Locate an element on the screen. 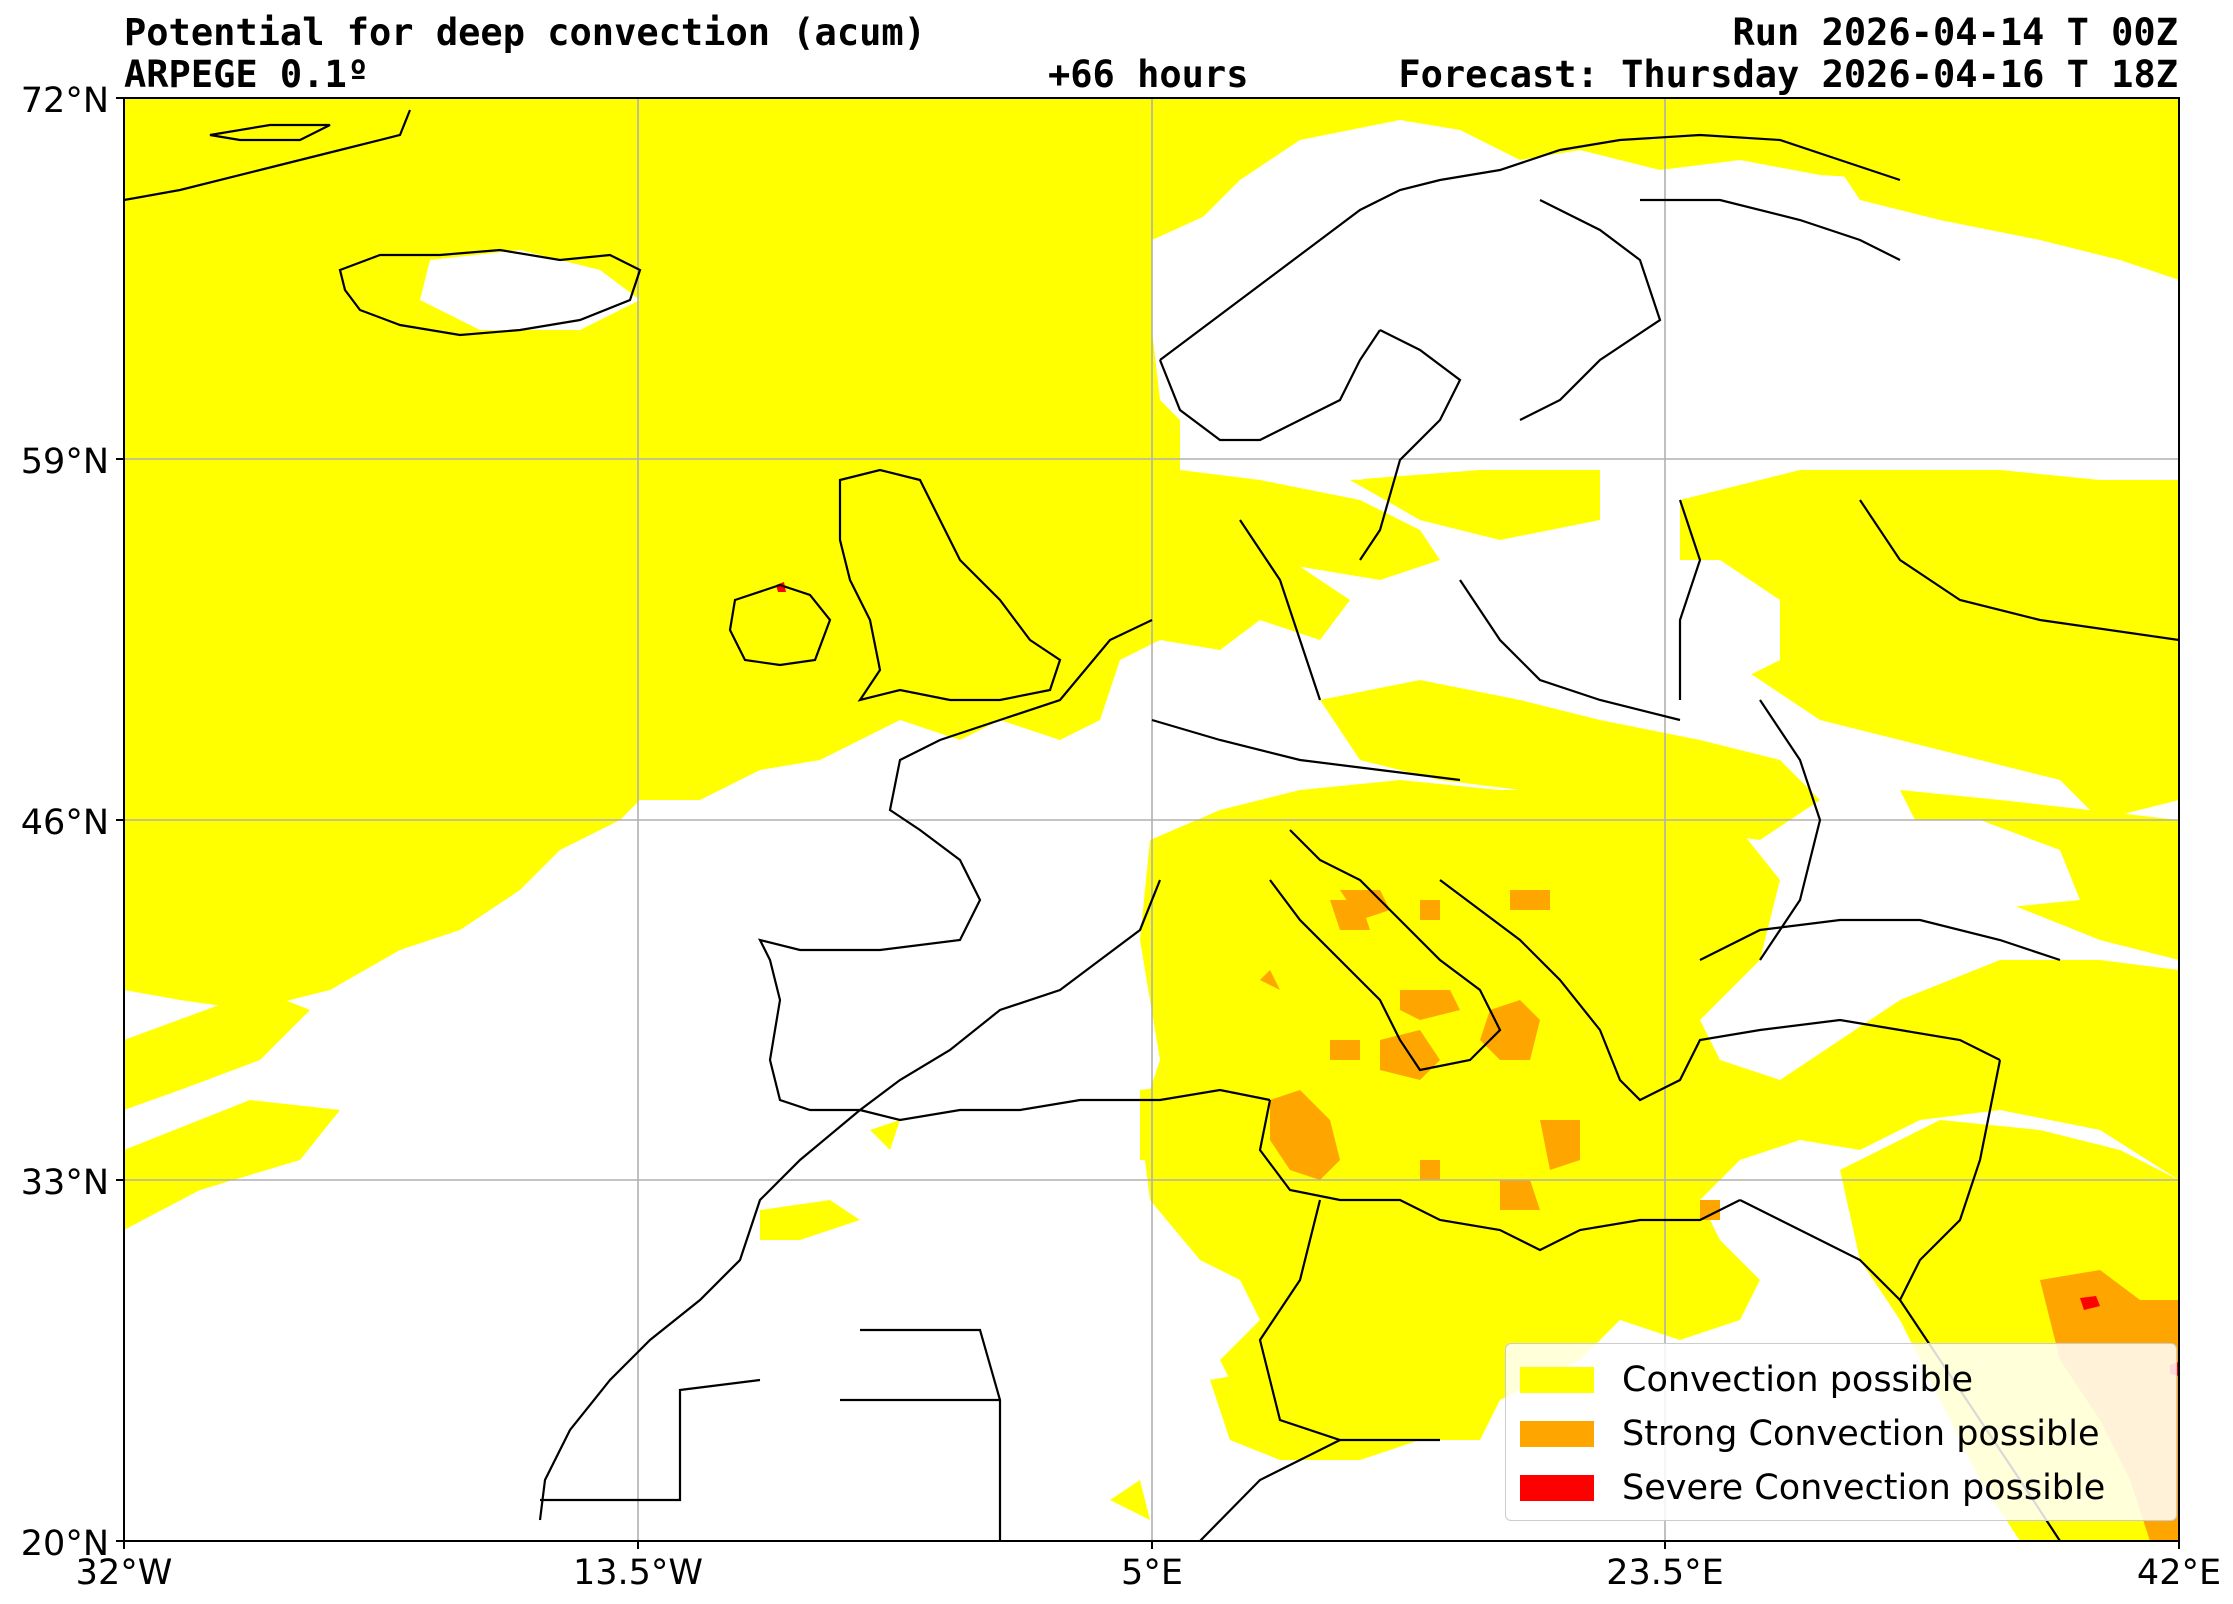 The width and height of the screenshot is (2233, 1604). legend-swatch-orange is located at coordinates (1557, 1434).